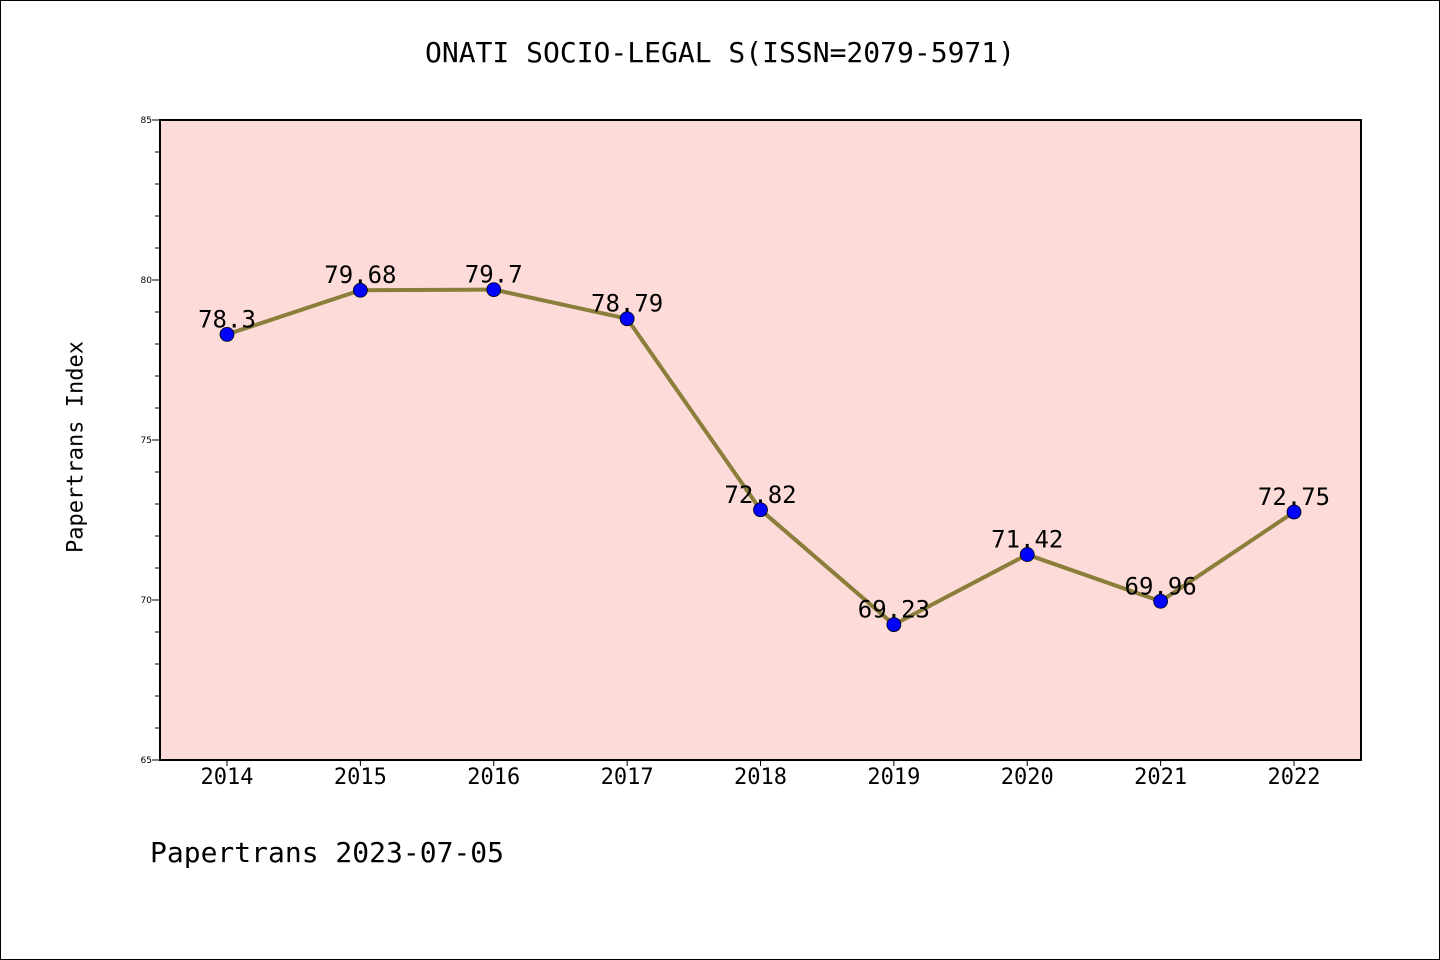 The width and height of the screenshot is (1440, 960). What do you see at coordinates (1027, 777) in the screenshot?
I see `x-tick-label: 2020` at bounding box center [1027, 777].